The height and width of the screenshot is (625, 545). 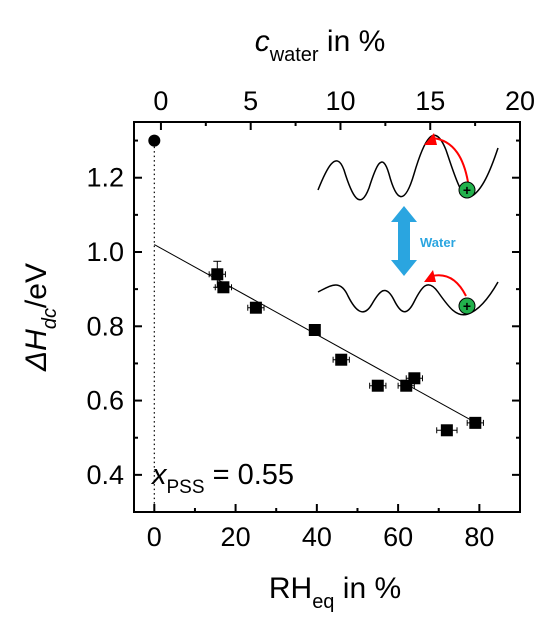 What do you see at coordinates (236, 537) in the screenshot?
I see `bottom-tick-label: 20` at bounding box center [236, 537].